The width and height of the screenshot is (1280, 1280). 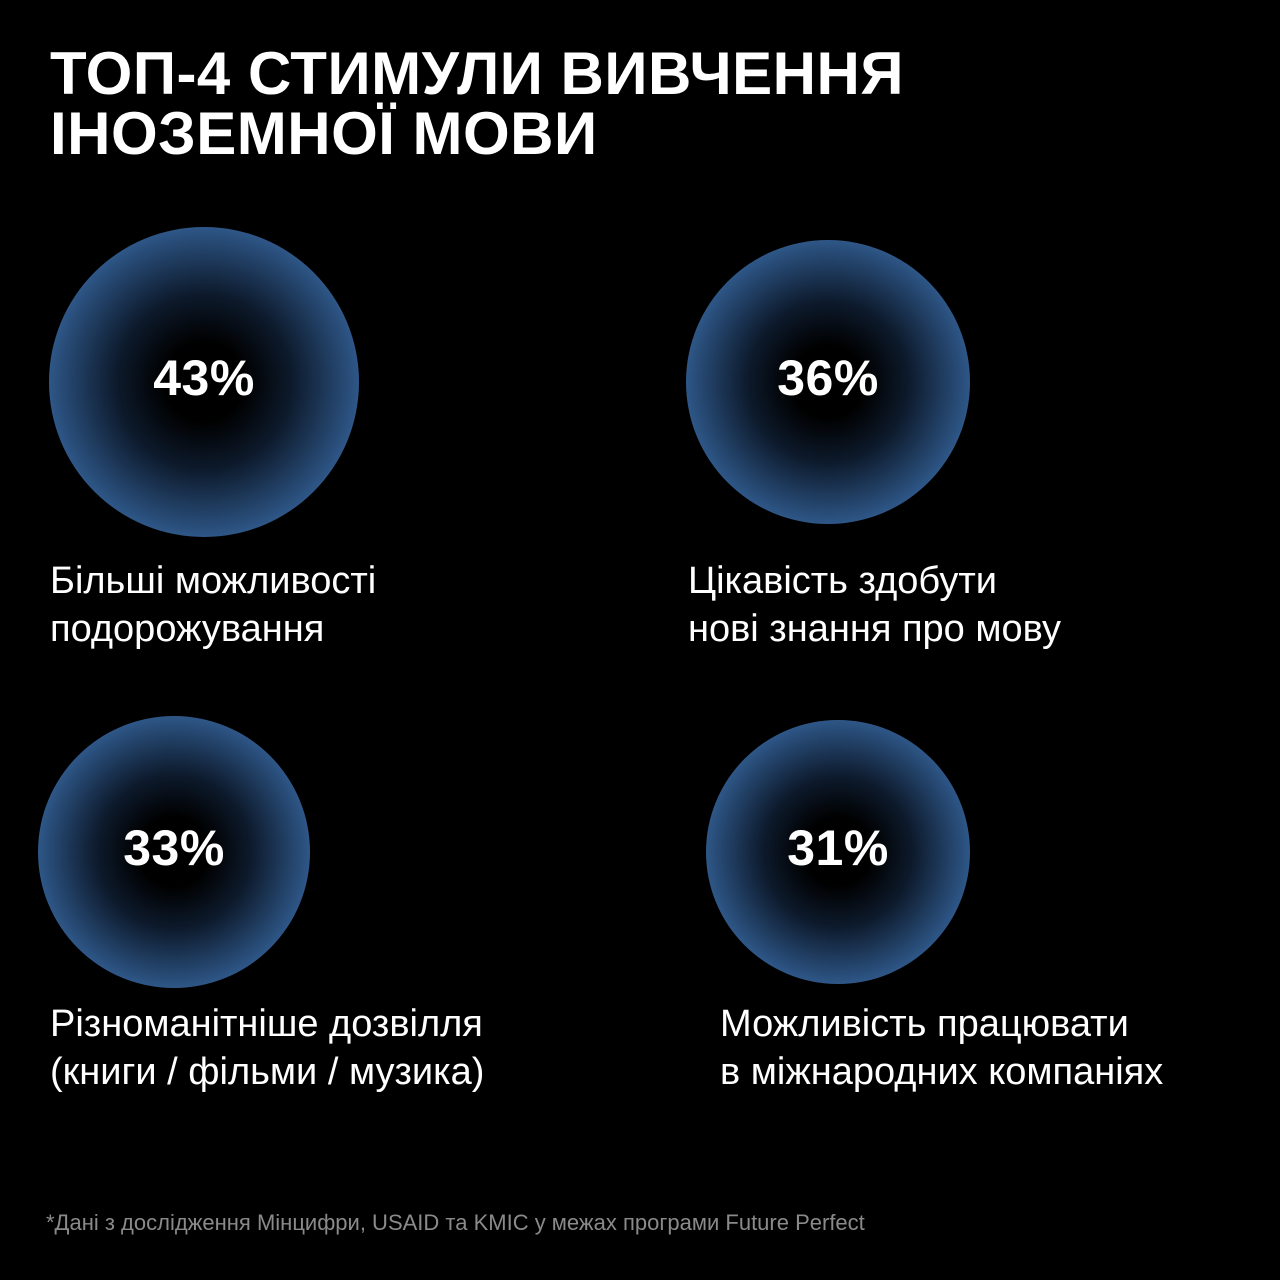 I want to click on stat-caption-line: в міжнародних компаніях, so click(x=942, y=1072).